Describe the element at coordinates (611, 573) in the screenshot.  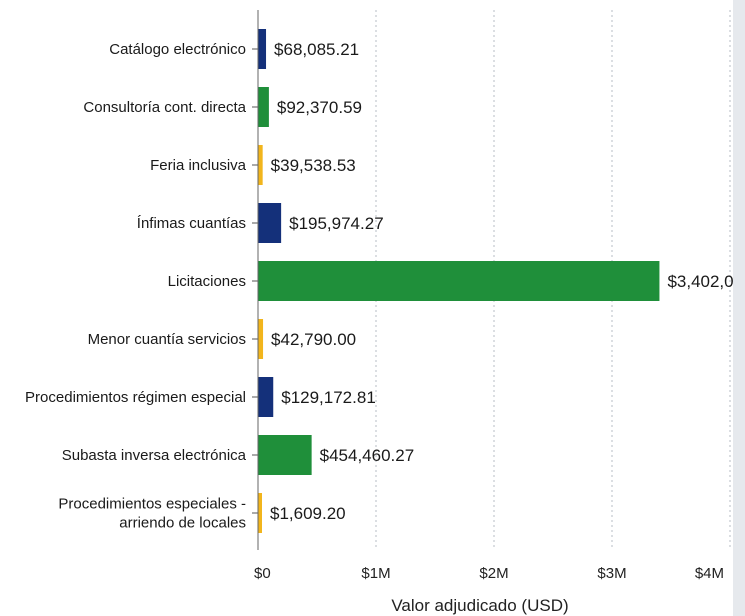
I see `x-tick-label: $3M` at that location.